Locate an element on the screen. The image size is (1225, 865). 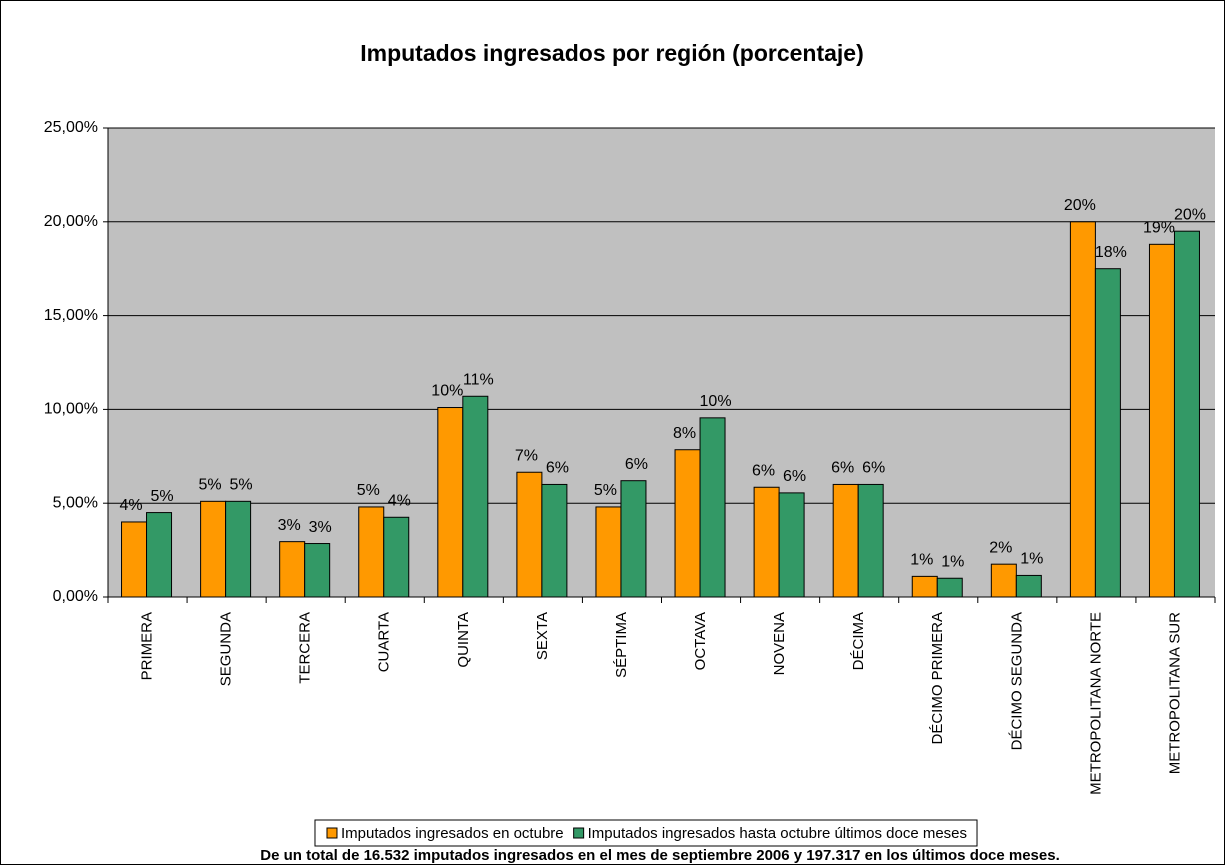
value-label: 8% is located at coordinates (684, 433).